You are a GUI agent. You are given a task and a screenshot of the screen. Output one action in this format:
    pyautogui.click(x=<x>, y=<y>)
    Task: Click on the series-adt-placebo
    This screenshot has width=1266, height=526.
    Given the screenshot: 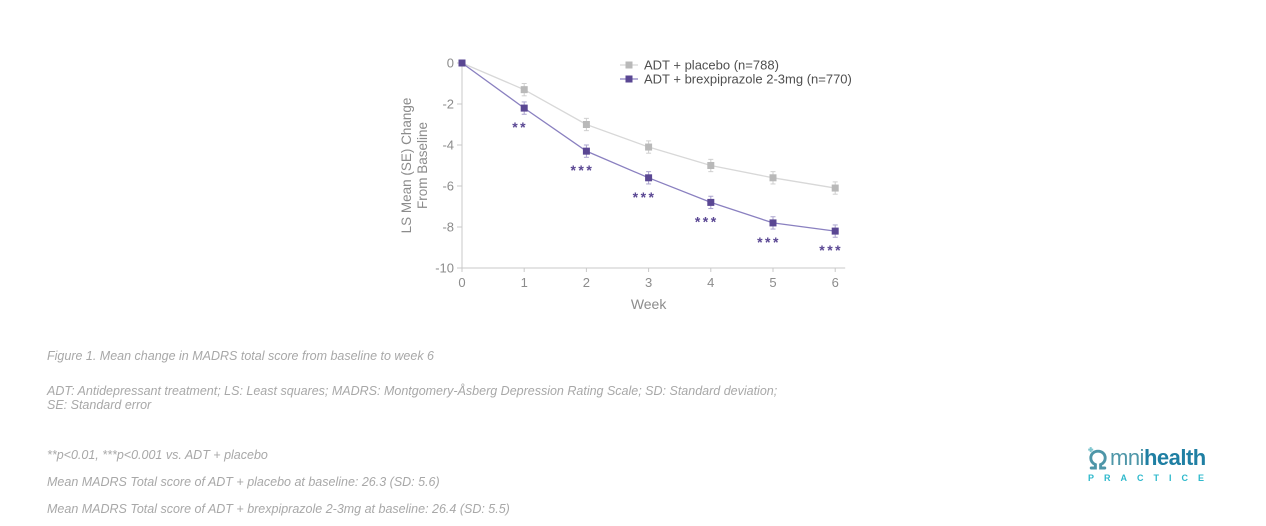 What is the action you would take?
    pyautogui.click(x=648, y=127)
    